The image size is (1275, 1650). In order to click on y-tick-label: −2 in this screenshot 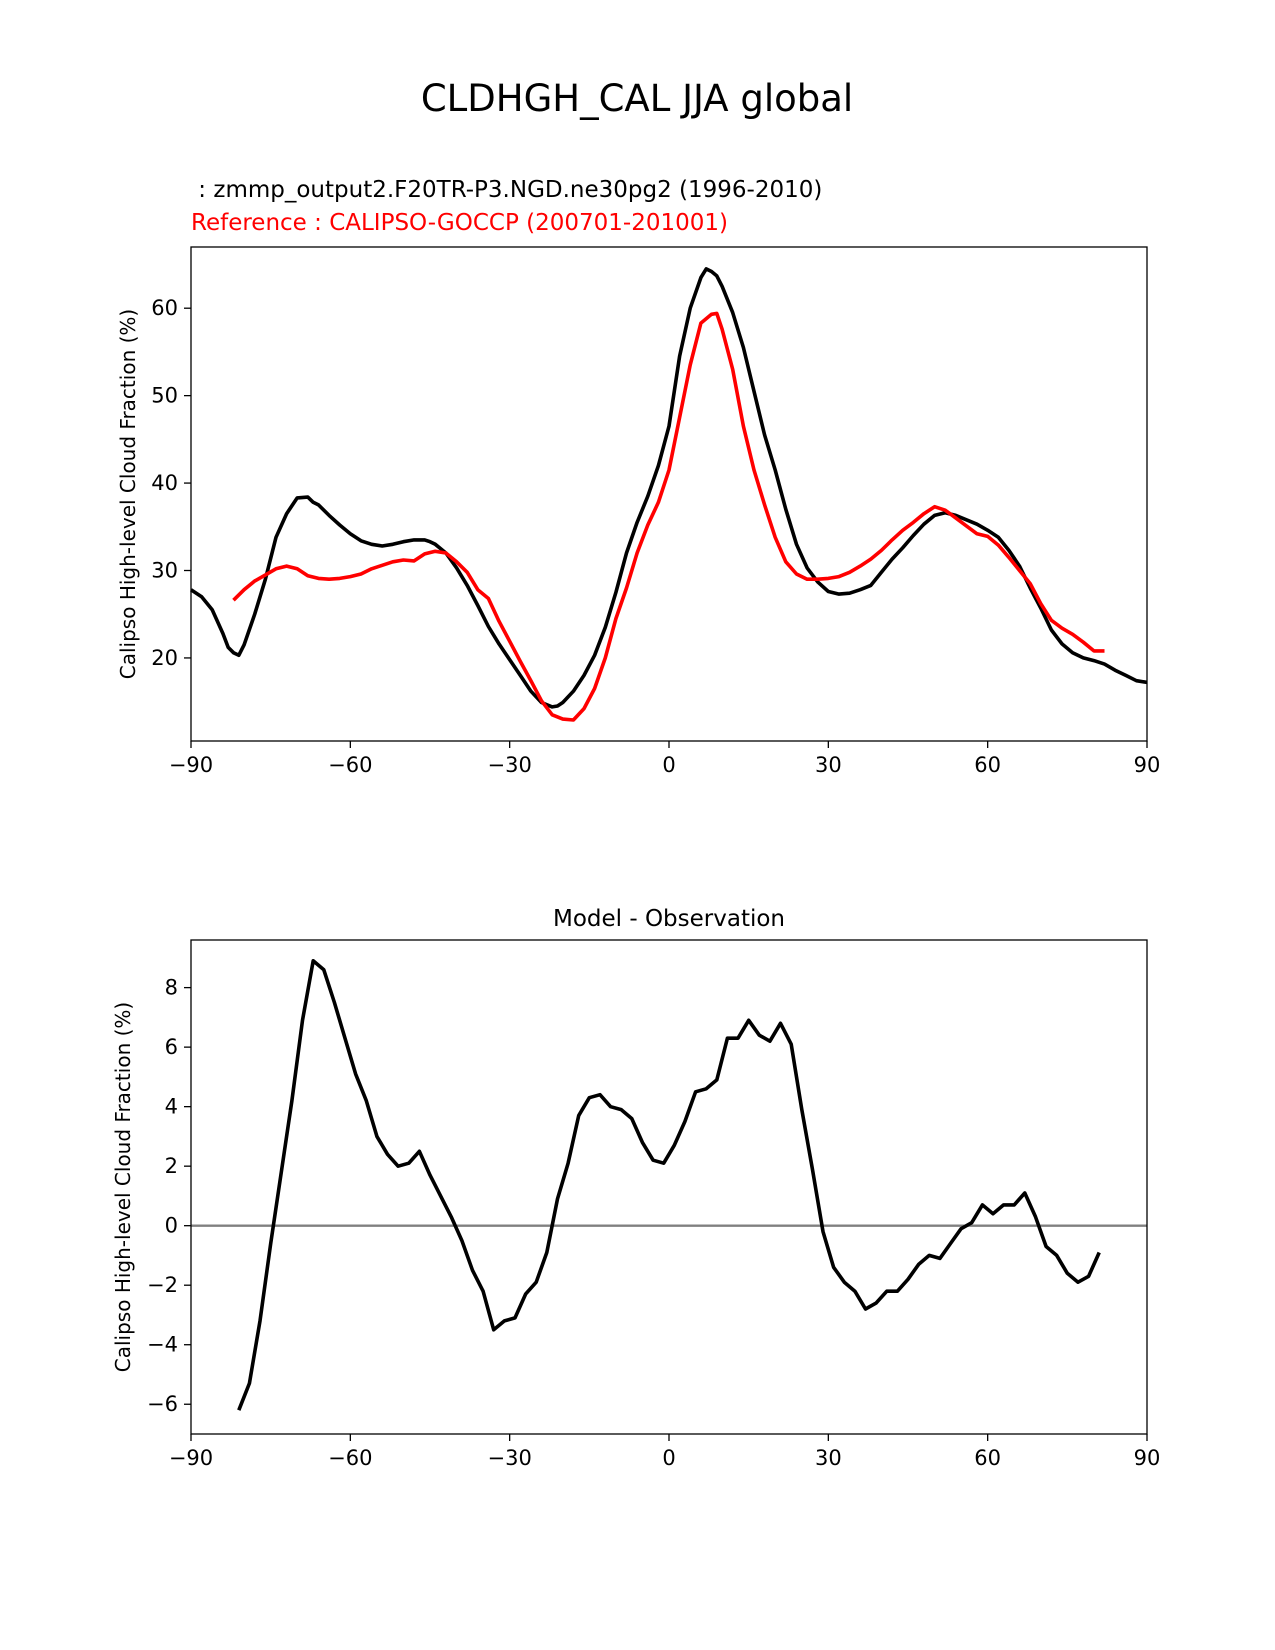, I will do `click(162, 1285)`.